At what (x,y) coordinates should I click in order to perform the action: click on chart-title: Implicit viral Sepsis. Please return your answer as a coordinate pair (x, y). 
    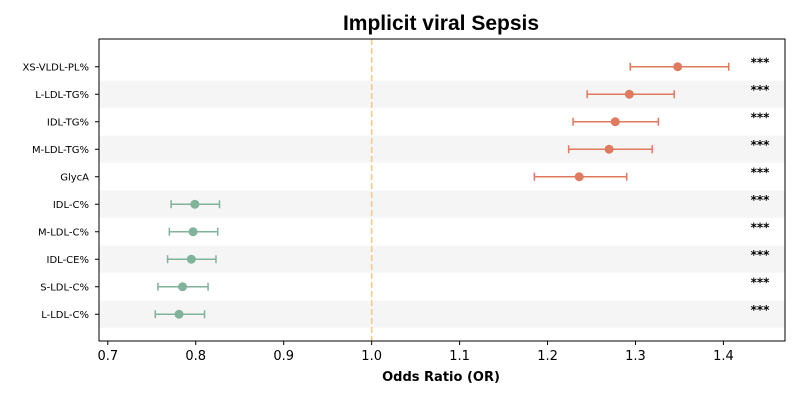
    Looking at the image, I should click on (441, 23).